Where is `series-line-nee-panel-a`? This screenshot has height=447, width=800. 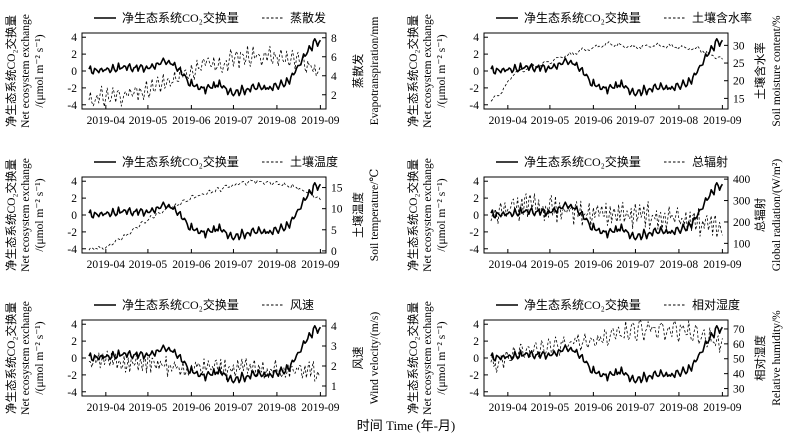 series-line-nee-panel-a is located at coordinates (205, 67).